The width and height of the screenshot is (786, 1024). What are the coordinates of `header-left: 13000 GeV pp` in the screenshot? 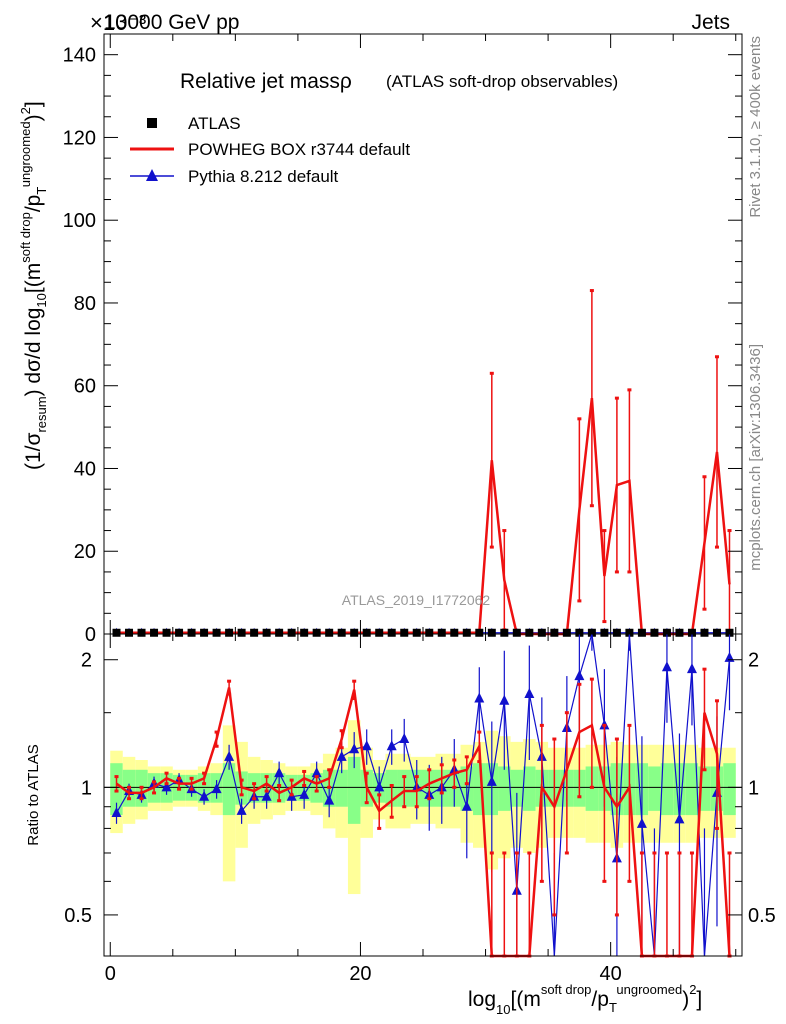 It's located at (171, 22).